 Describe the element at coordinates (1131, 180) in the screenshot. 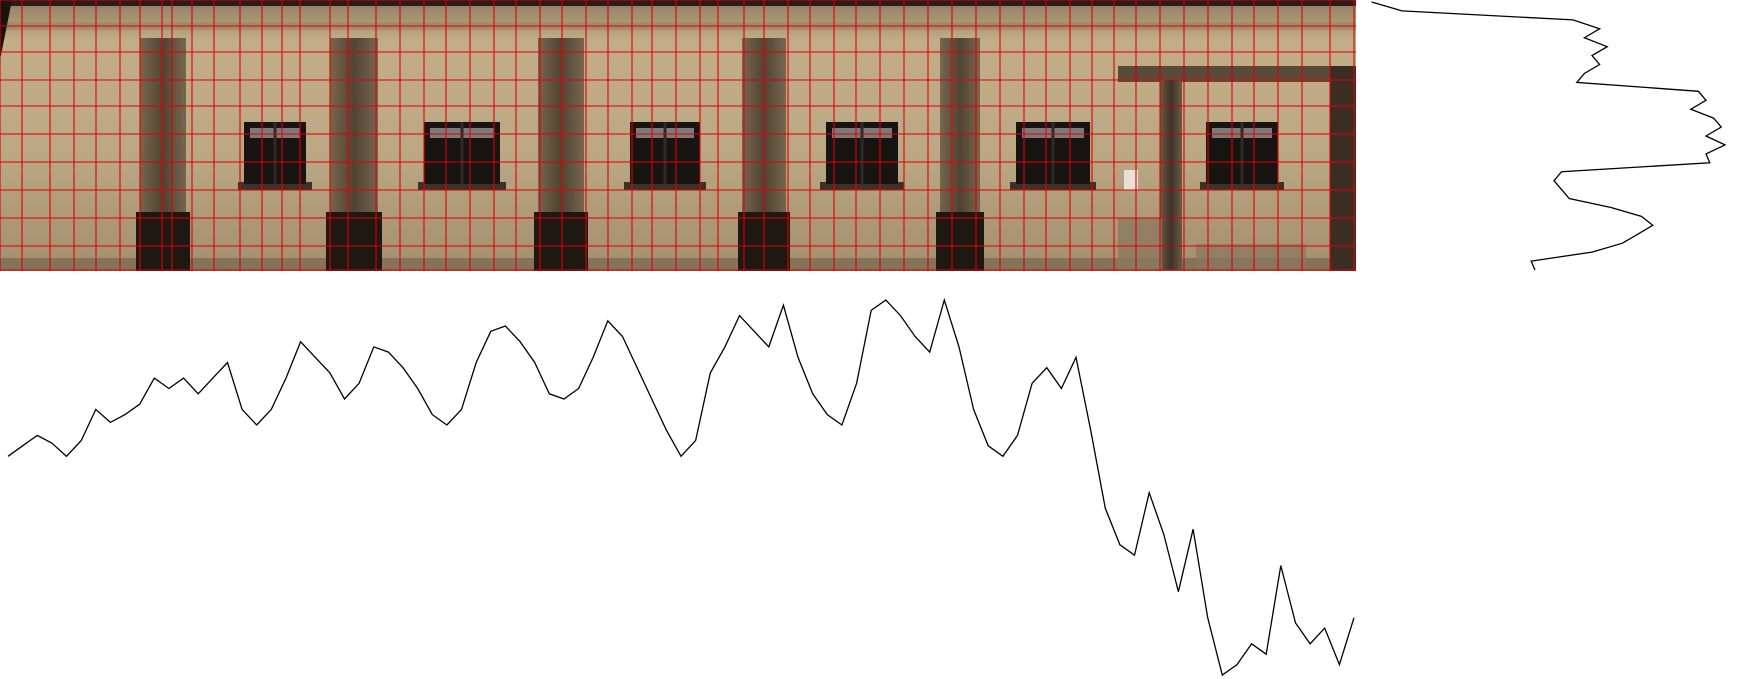

I see `facade-wall-plaque` at that location.